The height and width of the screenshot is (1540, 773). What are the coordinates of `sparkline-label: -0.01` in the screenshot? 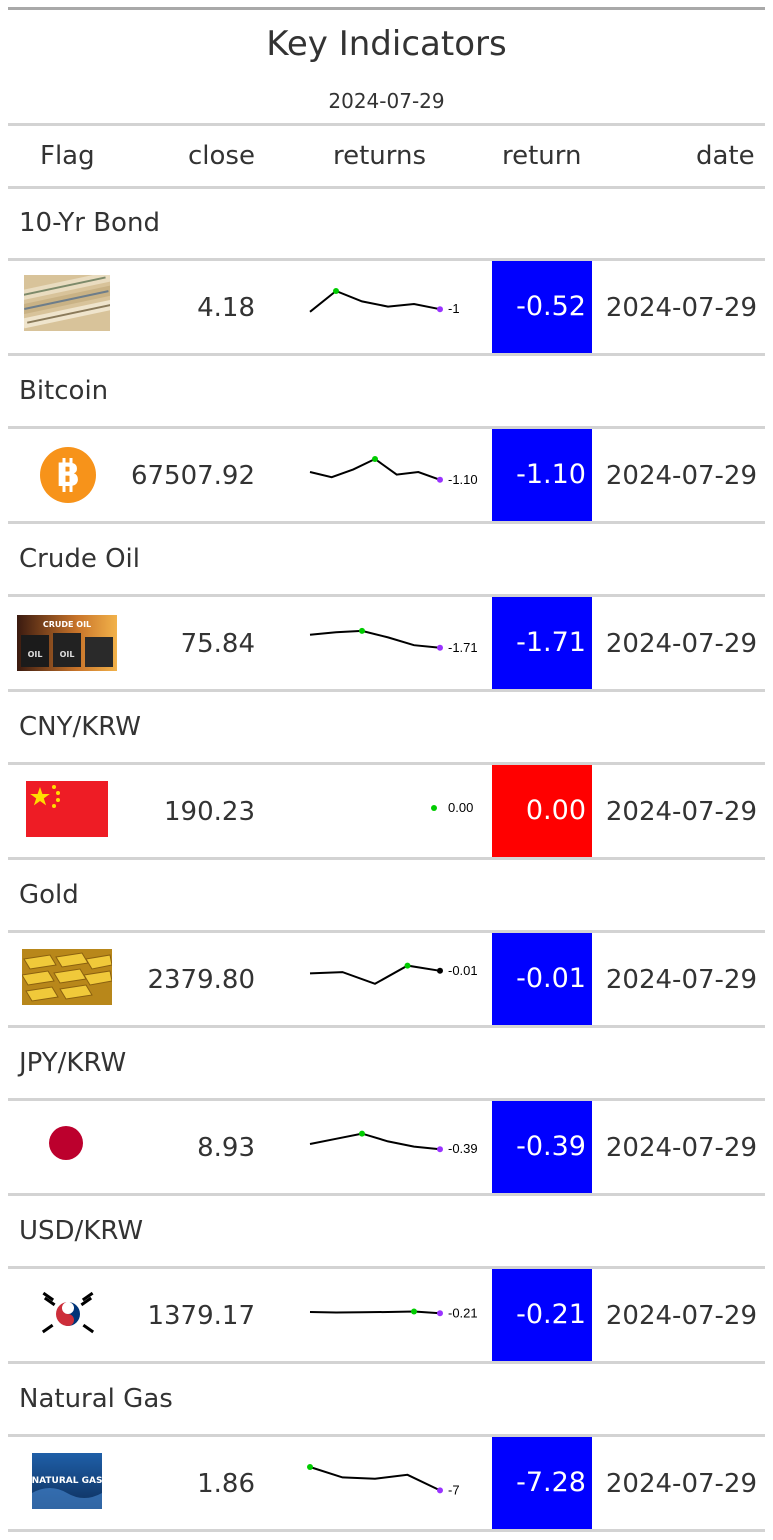 It's located at (463, 970).